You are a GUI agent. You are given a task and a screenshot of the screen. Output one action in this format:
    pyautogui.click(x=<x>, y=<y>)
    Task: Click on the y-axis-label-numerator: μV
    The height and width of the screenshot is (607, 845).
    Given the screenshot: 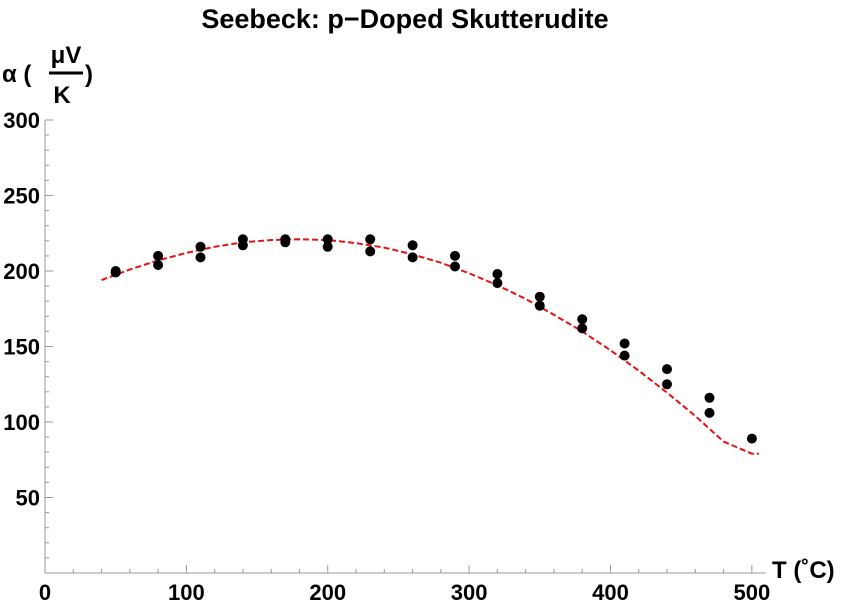 What is the action you would take?
    pyautogui.click(x=66, y=55)
    